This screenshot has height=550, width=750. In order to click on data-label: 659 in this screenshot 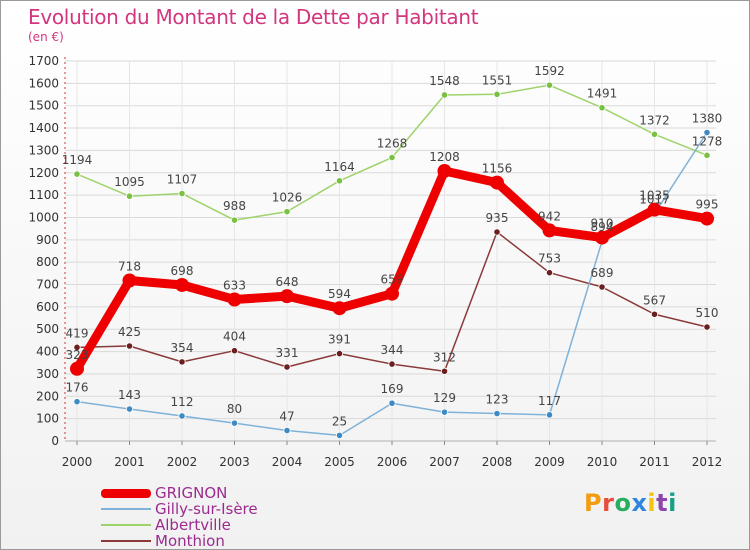, I will do `click(392, 280)`.